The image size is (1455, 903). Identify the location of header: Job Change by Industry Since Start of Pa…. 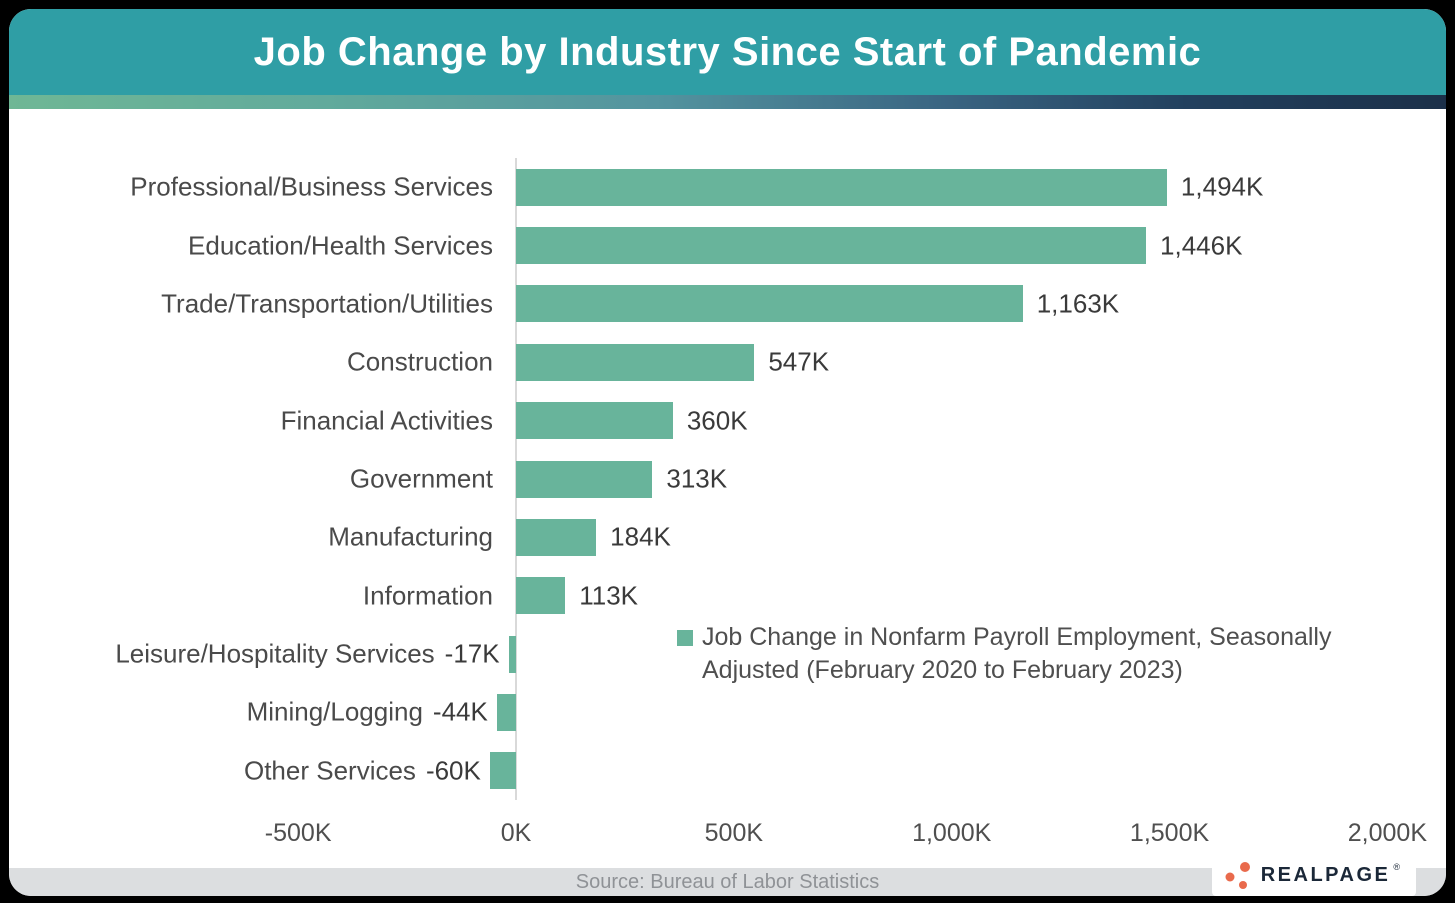
(727, 52).